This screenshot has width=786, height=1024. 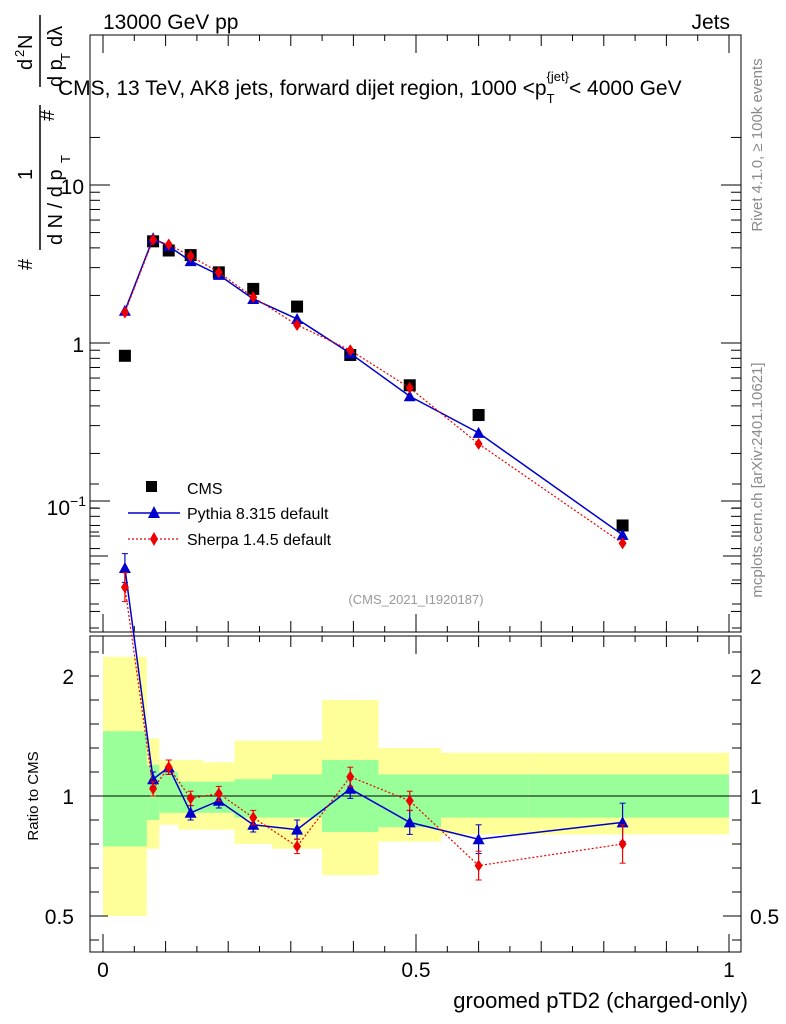 I want to click on legend-label-pythia: Pythia 8.315 default, so click(x=258, y=514).